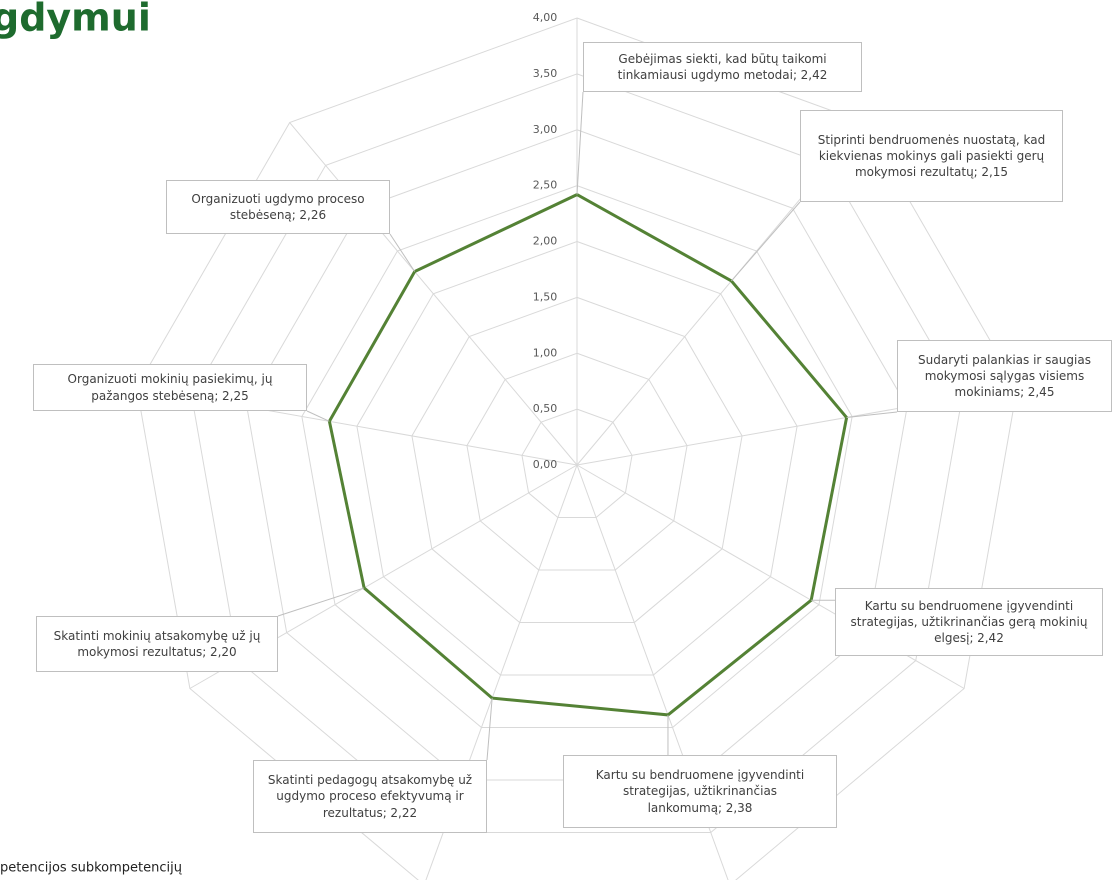 The width and height of the screenshot is (1113, 880). I want to click on y-tick-label: 1,00, so click(545, 352).